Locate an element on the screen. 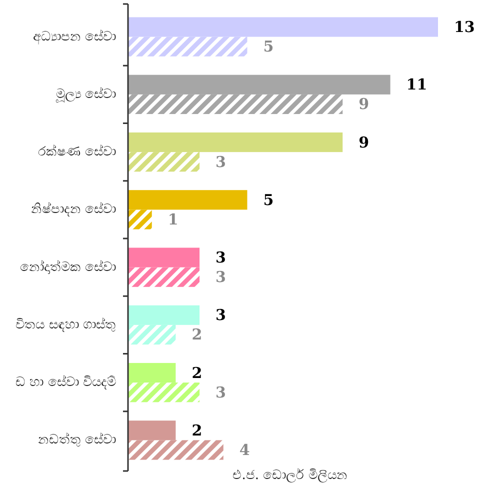 The image size is (477, 487). y-tick-label: නෝදාත්මක සේවා is located at coordinates (68, 266).